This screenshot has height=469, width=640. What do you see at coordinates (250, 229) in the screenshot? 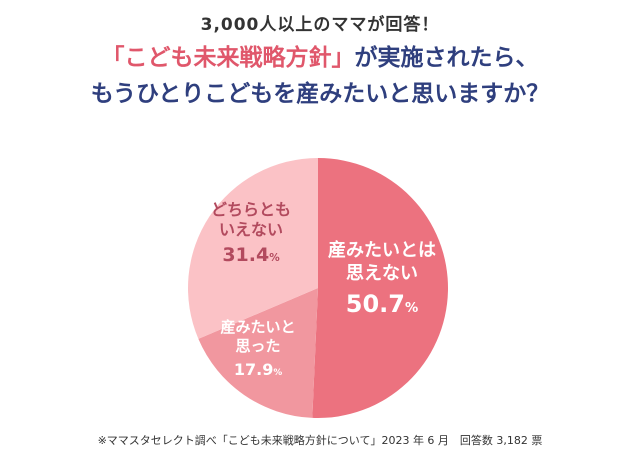
I see `label-line: いえない` at bounding box center [250, 229].